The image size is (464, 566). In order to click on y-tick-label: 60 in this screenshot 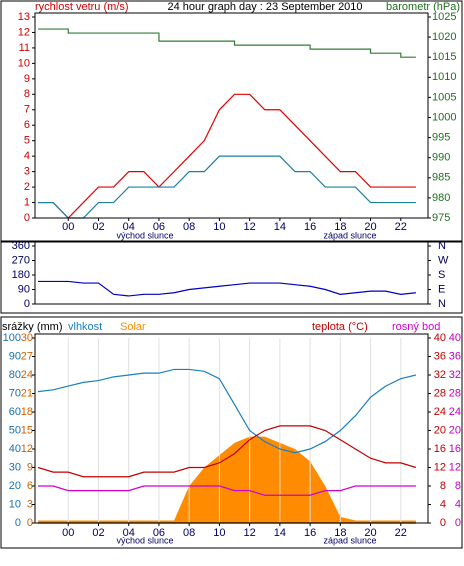, I will do `click(15, 412)`.